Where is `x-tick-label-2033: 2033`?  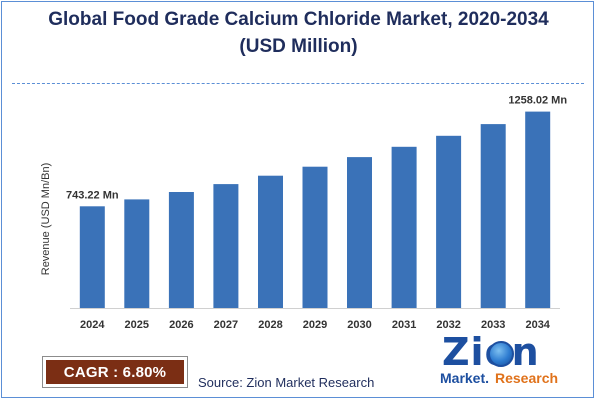 x-tick-label-2033: 2033 is located at coordinates (493, 325).